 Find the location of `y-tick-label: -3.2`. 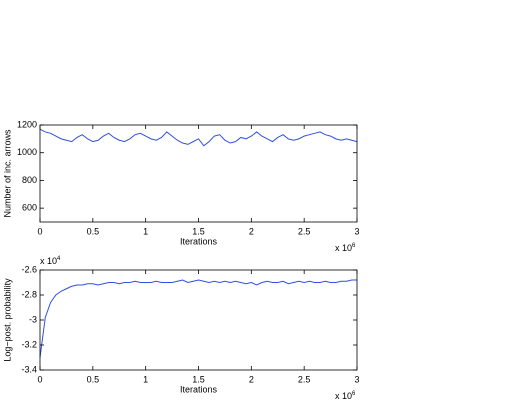

y-tick-label: -3.2 is located at coordinates (29, 344).